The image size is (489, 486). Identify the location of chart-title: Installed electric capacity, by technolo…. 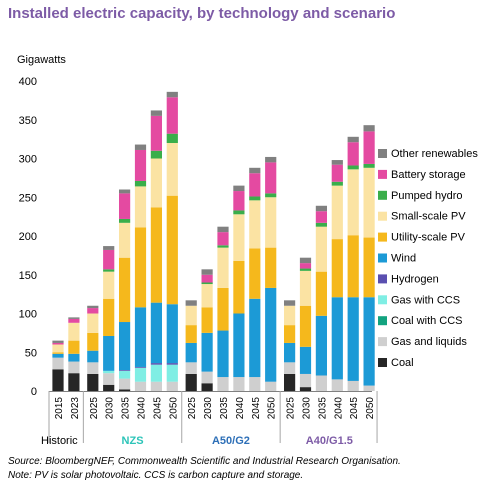
(202, 13).